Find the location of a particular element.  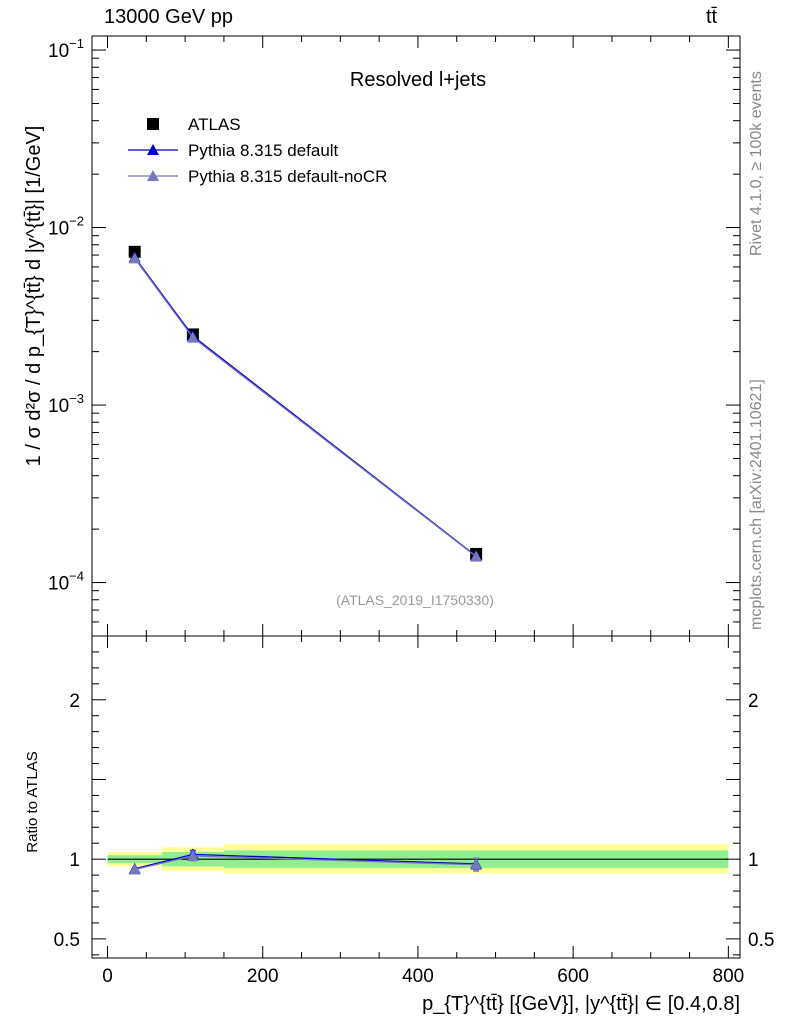

series-line-noCR is located at coordinates (305, 408).